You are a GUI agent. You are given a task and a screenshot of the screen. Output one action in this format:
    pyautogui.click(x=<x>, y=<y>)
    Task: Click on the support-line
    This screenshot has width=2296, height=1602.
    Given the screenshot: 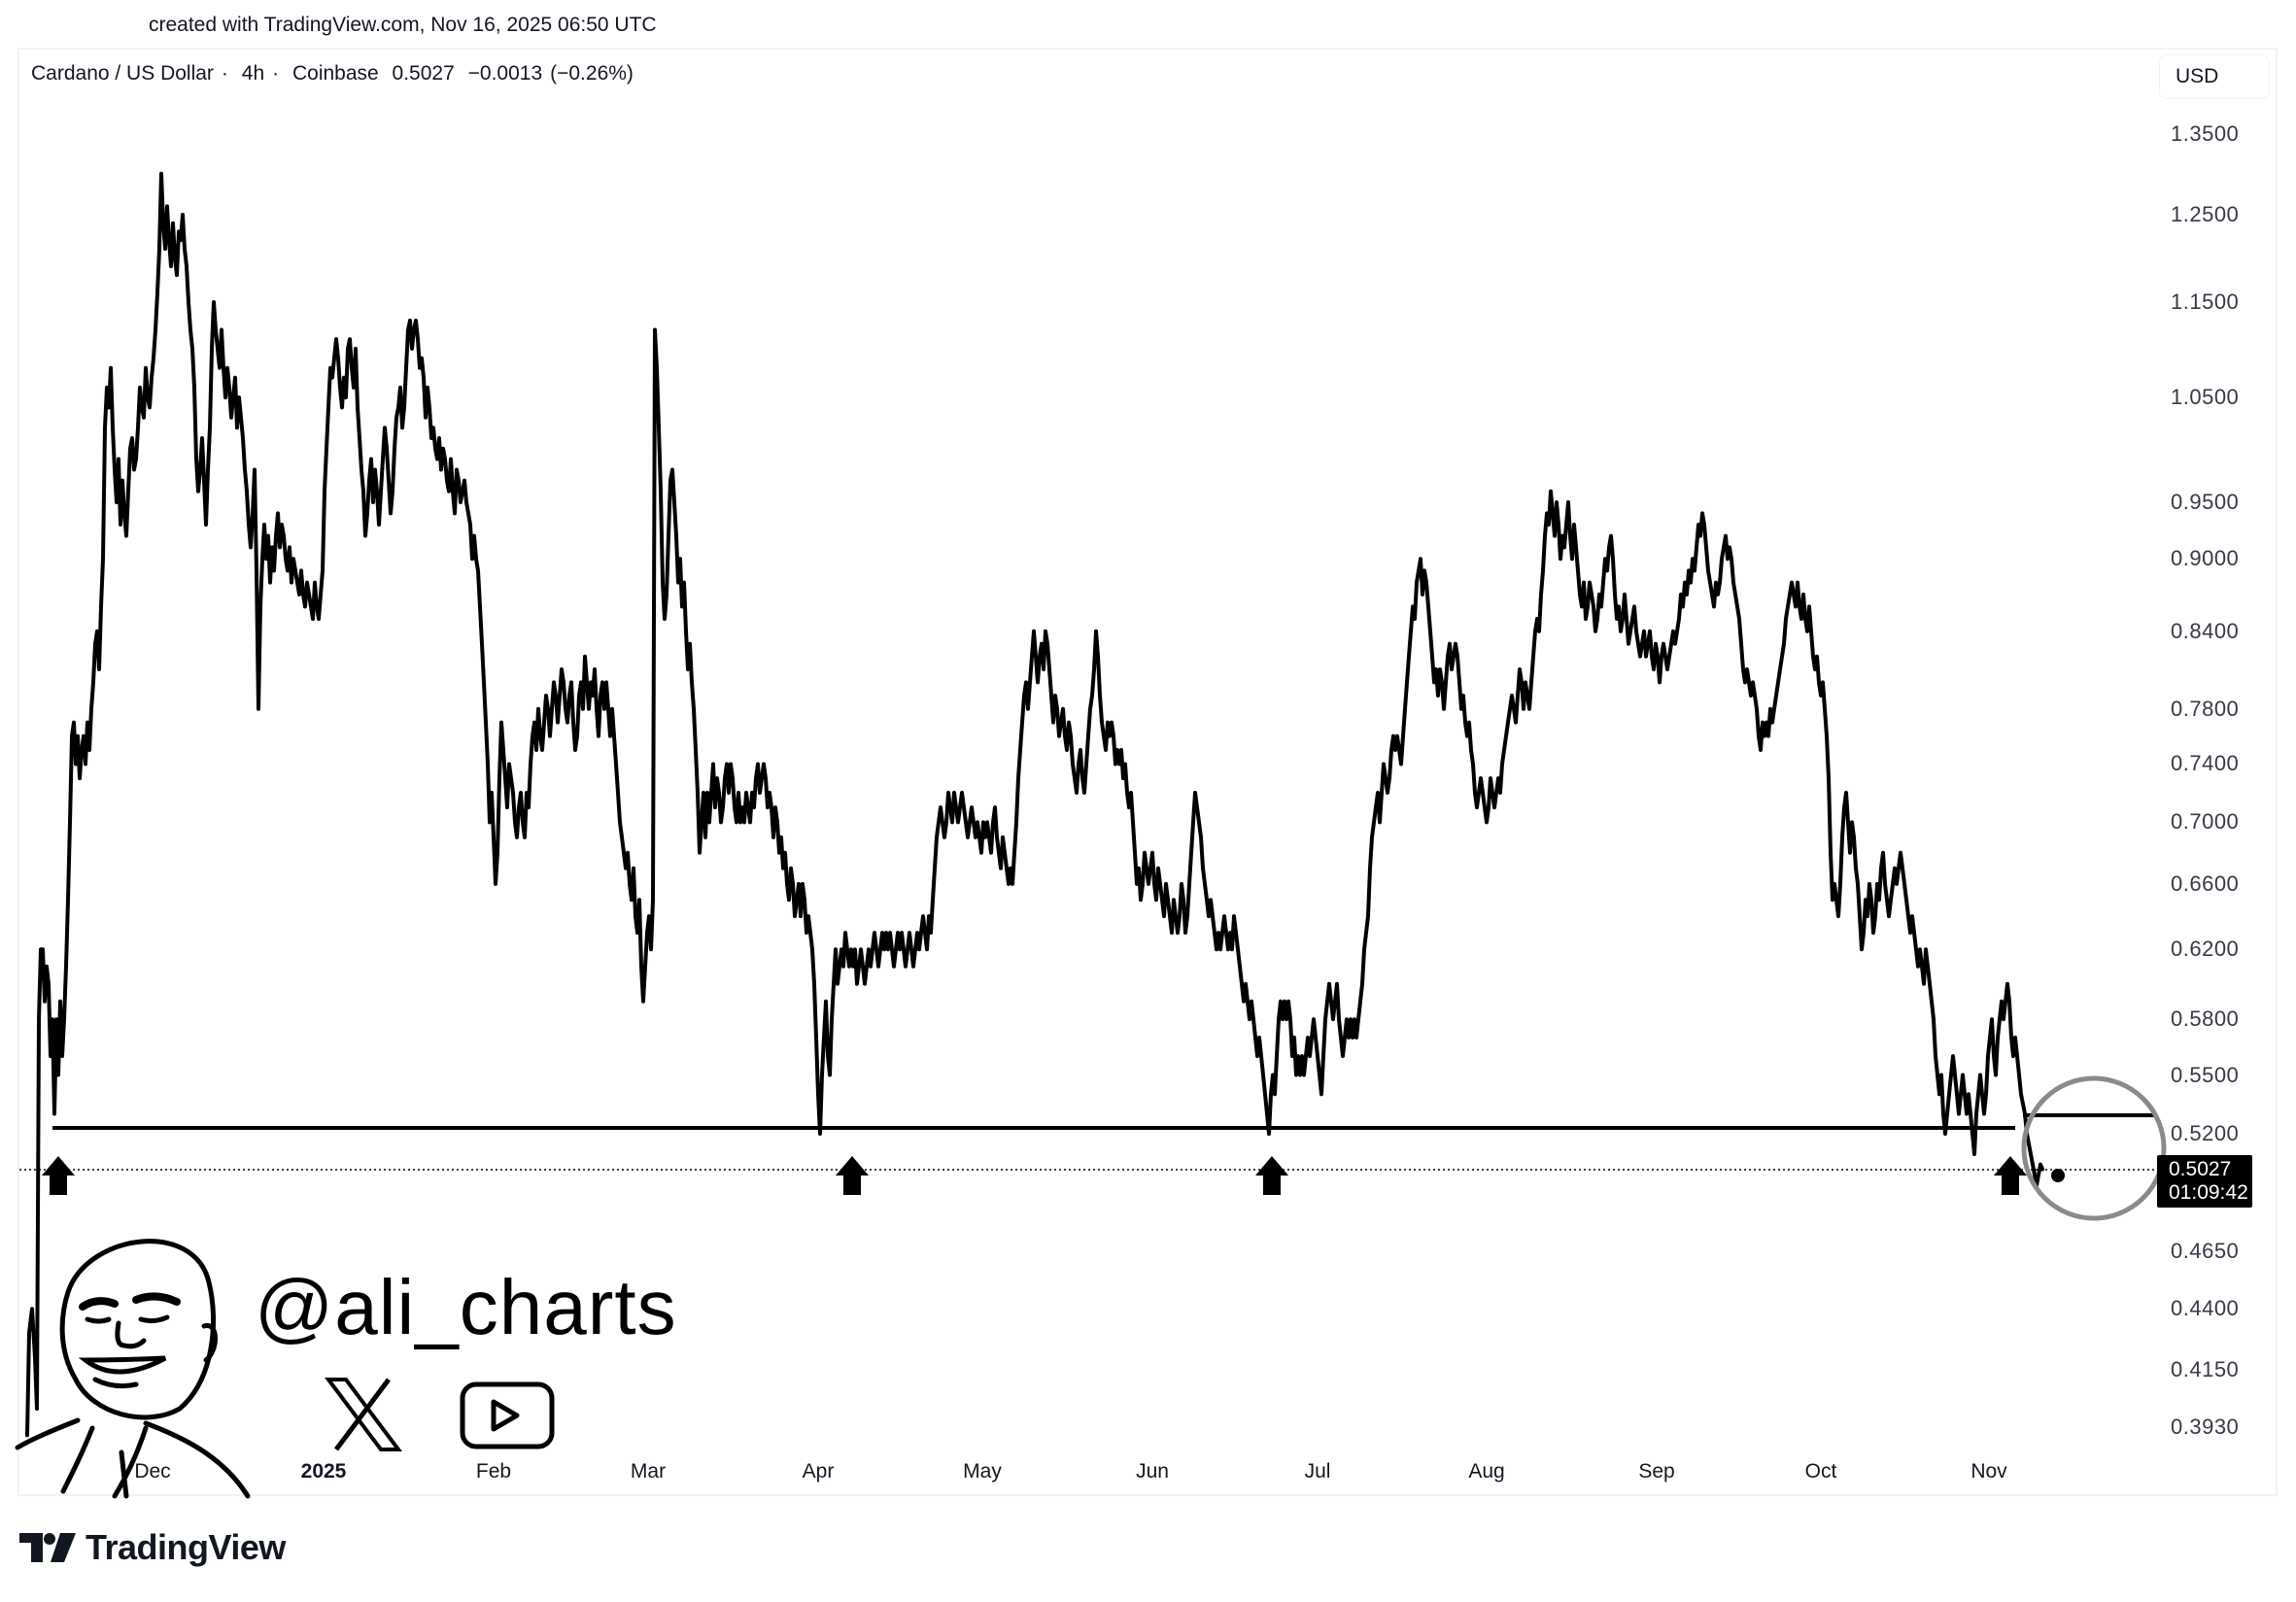 What is the action you would take?
    pyautogui.click(x=1103, y=1121)
    